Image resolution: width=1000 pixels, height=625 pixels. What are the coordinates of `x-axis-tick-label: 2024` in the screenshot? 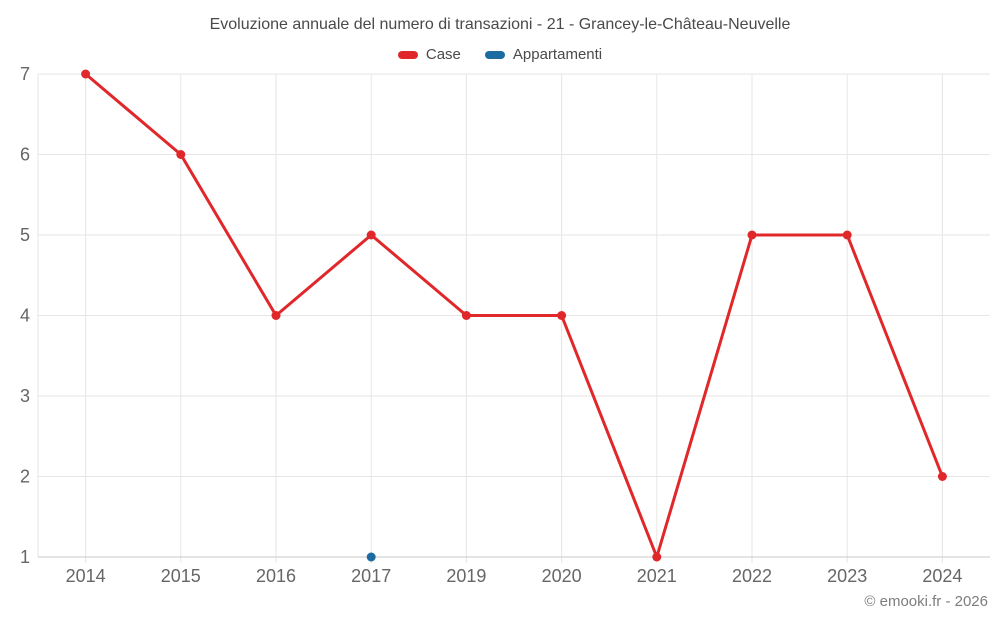 It's located at (942, 576).